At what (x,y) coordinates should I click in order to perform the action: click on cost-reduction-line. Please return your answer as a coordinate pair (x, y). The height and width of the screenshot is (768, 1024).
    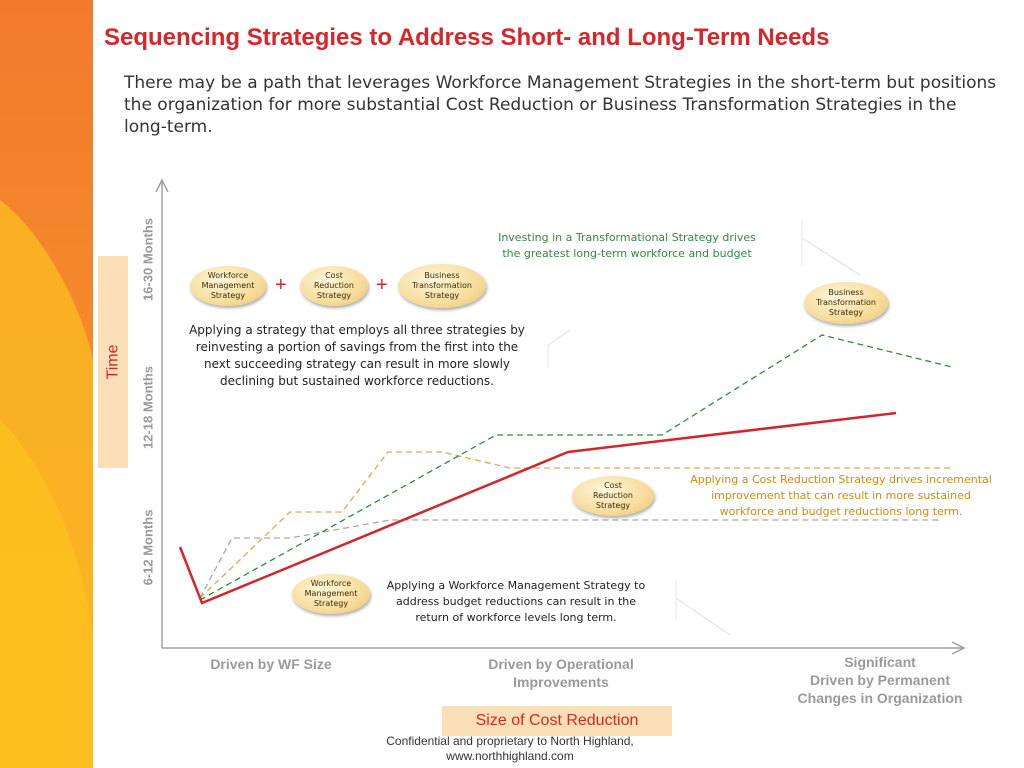
    Looking at the image, I should click on (574, 525).